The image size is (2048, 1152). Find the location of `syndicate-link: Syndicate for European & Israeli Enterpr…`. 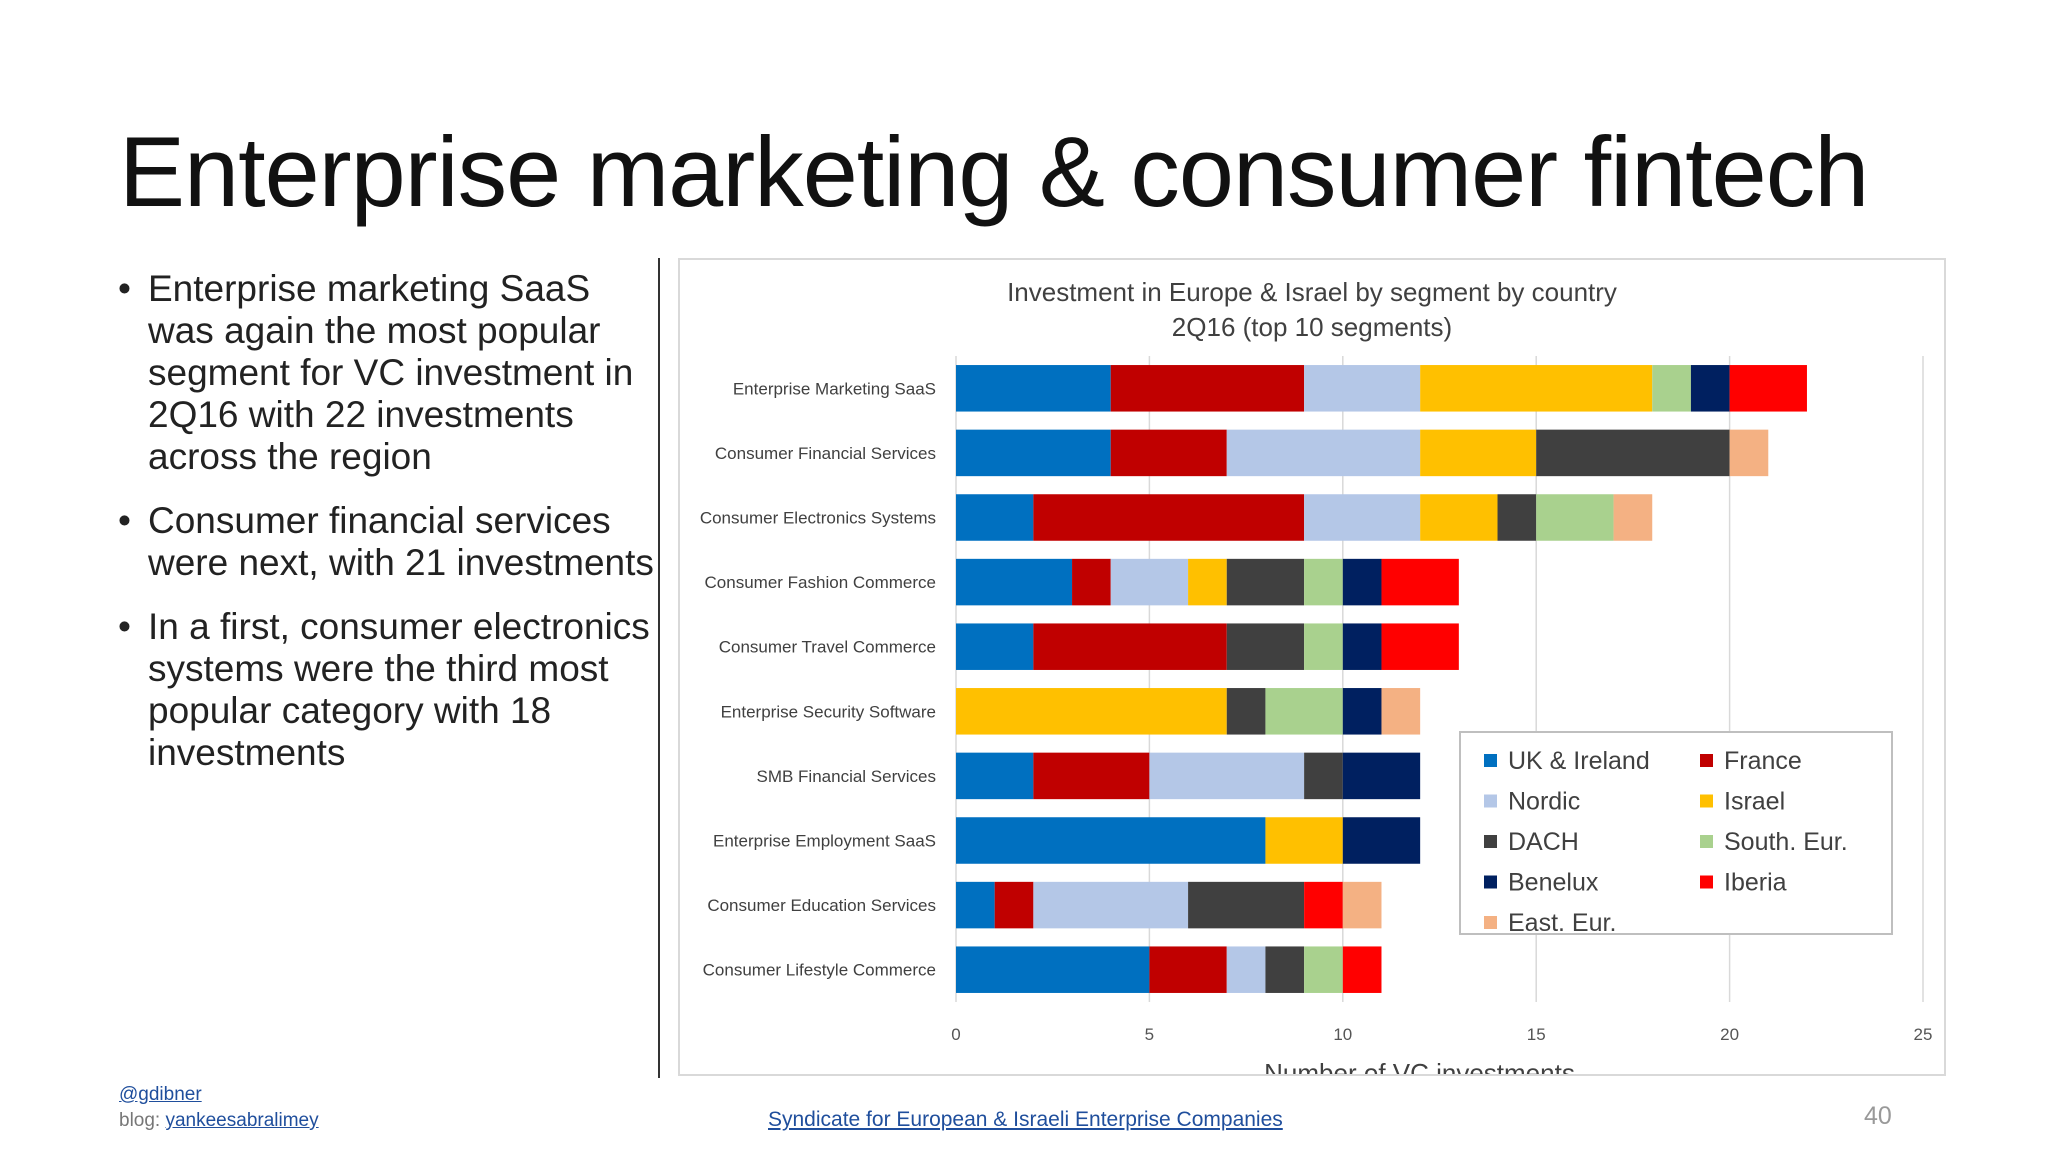

syndicate-link: Syndicate for European & Israeli Enterpr… is located at coordinates (1025, 1119).